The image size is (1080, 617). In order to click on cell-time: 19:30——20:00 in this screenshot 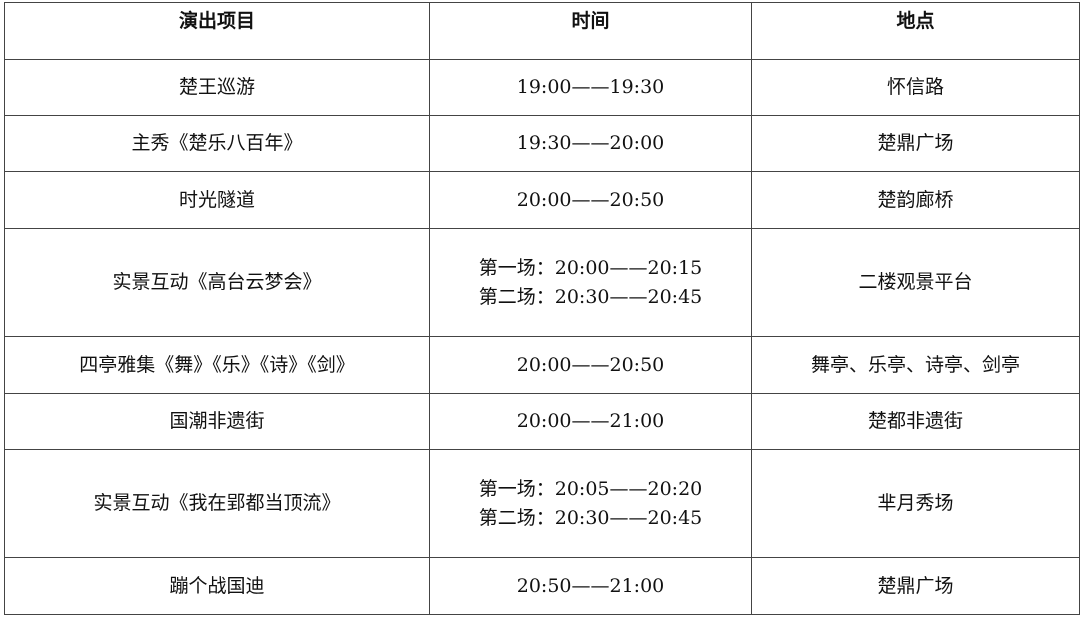, I will do `click(590, 143)`.